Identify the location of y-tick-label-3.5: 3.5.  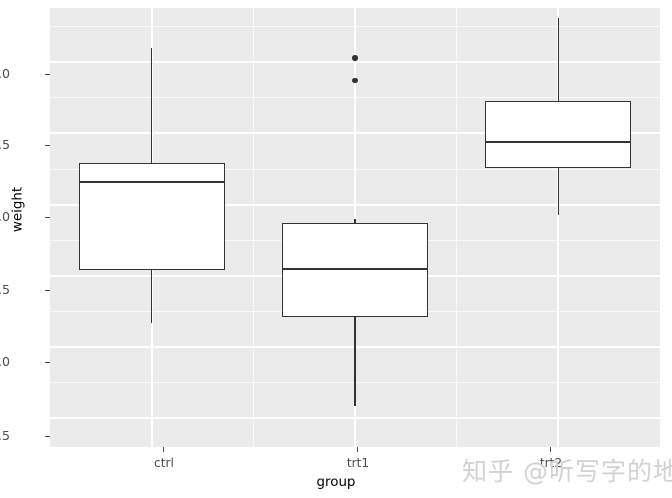
(5, 435).